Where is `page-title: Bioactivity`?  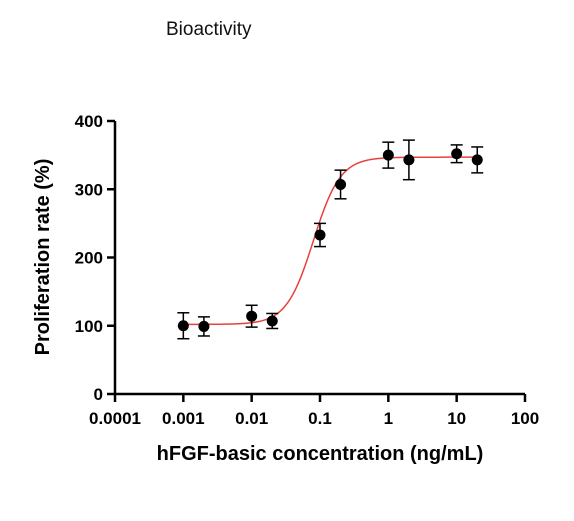 page-title: Bioactivity is located at coordinates (209, 29).